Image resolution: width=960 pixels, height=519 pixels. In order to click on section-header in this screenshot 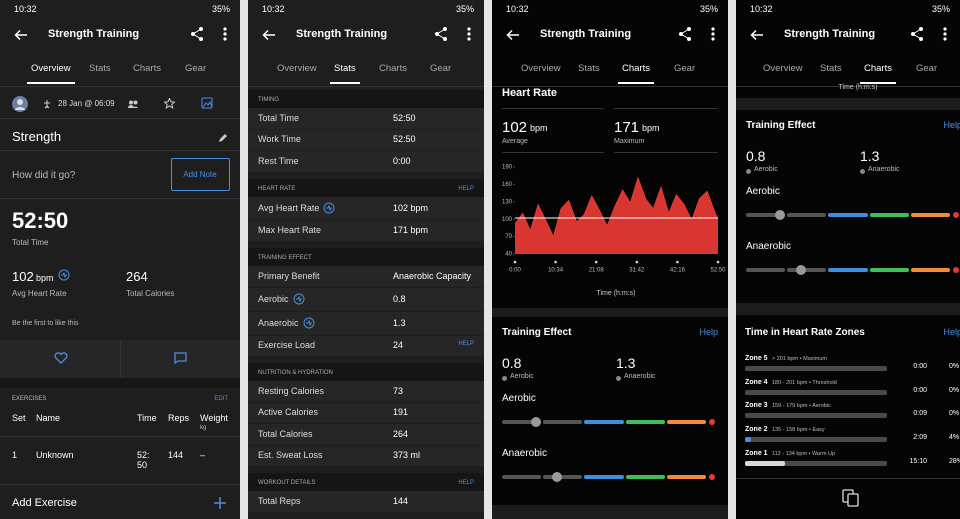, I will do `click(366, 187)`.